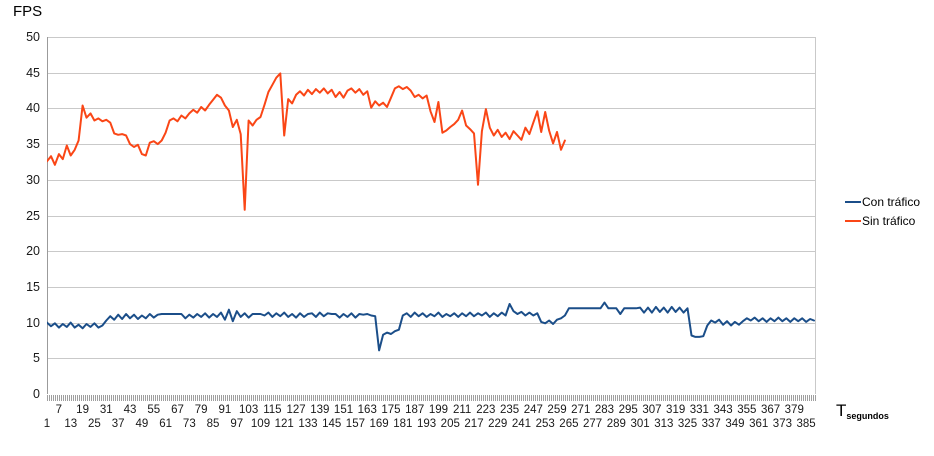  What do you see at coordinates (94, 424) in the screenshot?
I see `x-tick-label: 25` at bounding box center [94, 424].